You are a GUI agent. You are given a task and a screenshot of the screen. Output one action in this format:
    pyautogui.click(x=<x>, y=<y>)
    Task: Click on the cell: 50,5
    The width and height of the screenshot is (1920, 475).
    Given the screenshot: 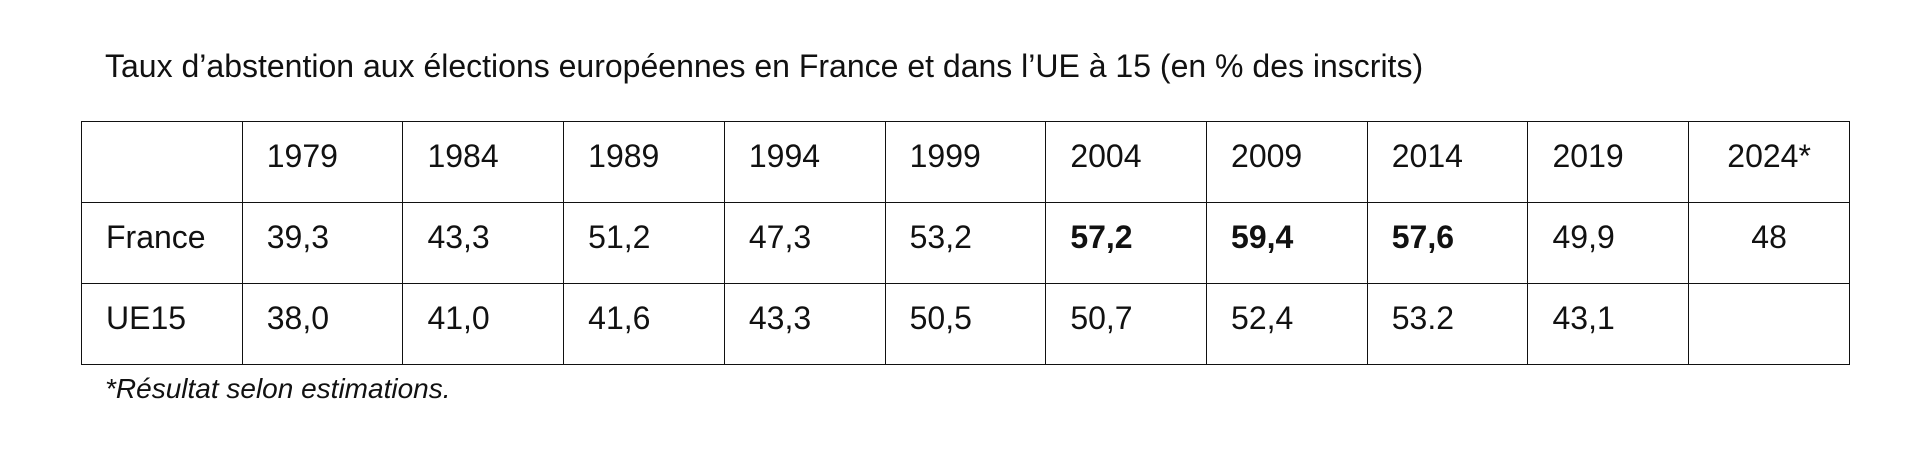 What is the action you would take?
    pyautogui.click(x=965, y=324)
    